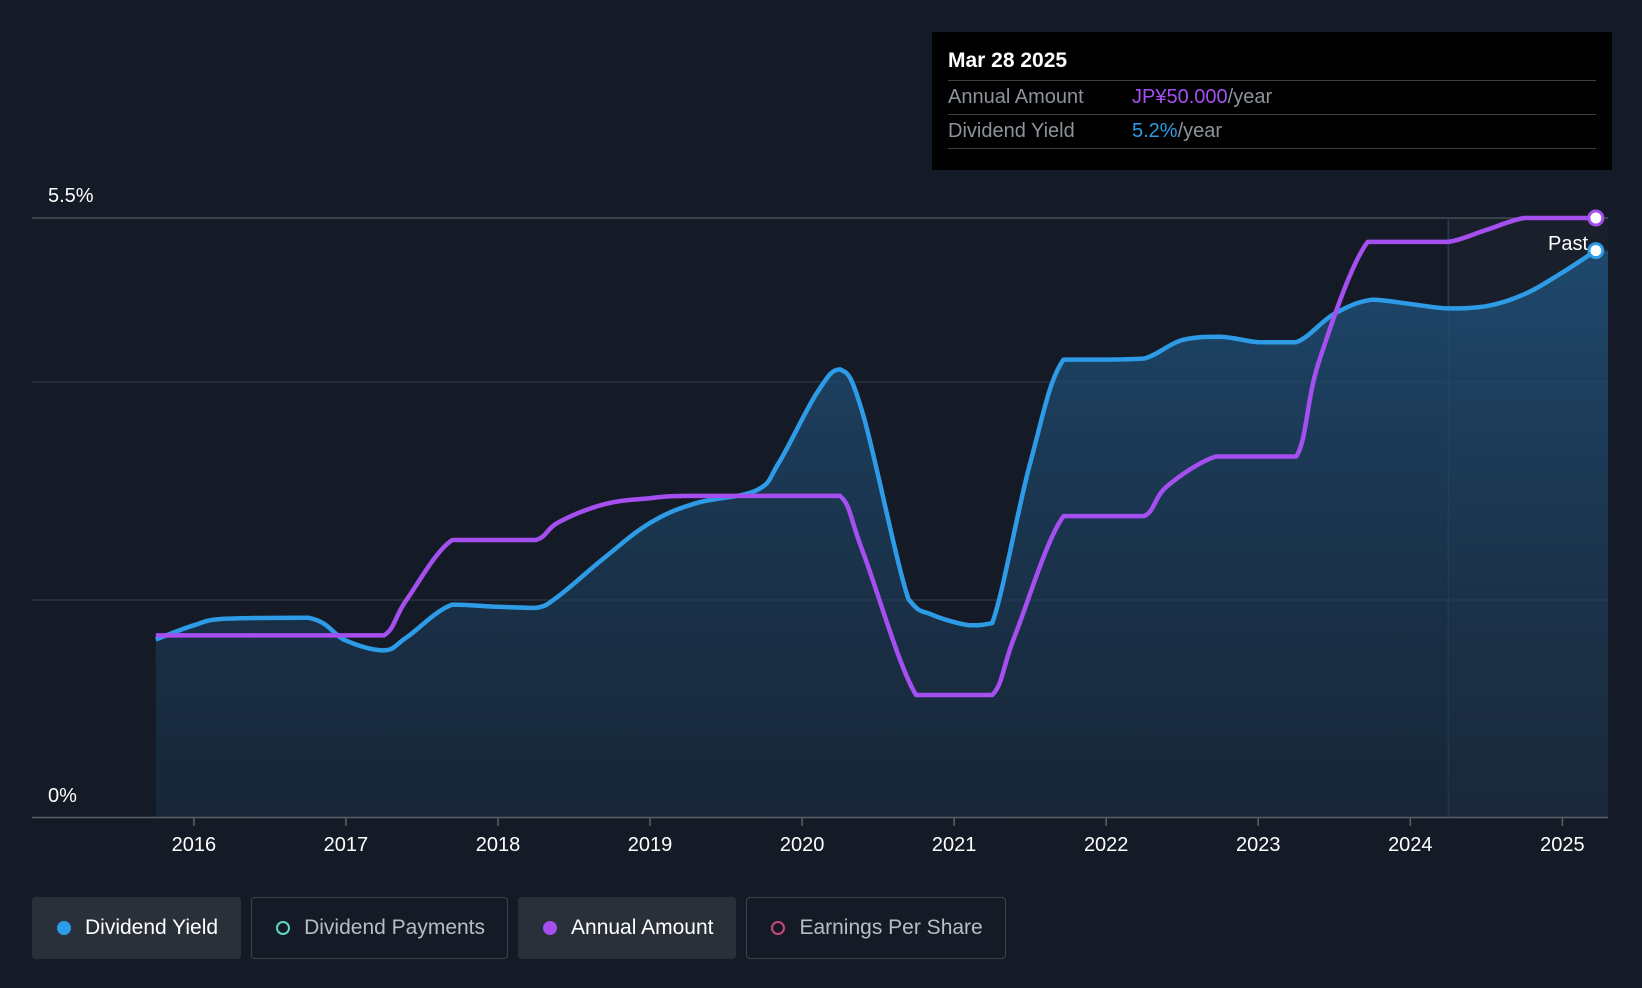 Image resolution: width=1642 pixels, height=988 pixels. Describe the element at coordinates (954, 845) in the screenshot. I see `x-tick-label: 2021` at that location.